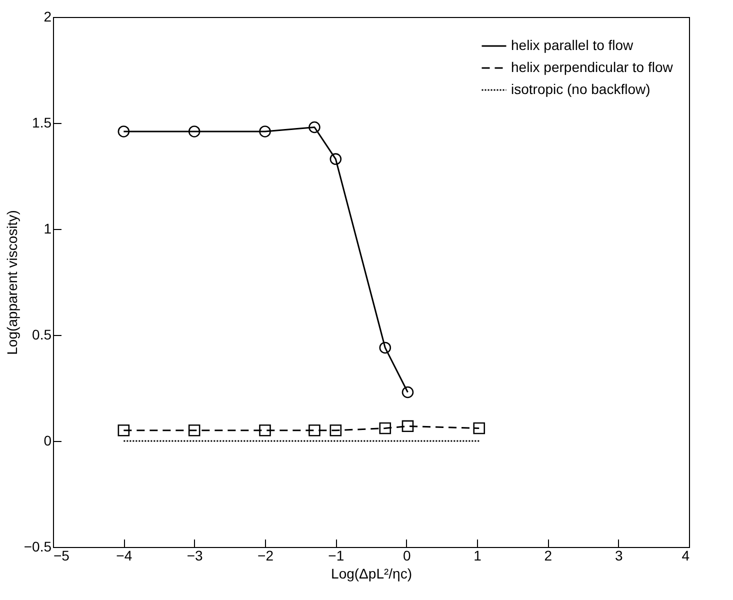  I want to click on x-tick-label: 0, so click(406, 556).